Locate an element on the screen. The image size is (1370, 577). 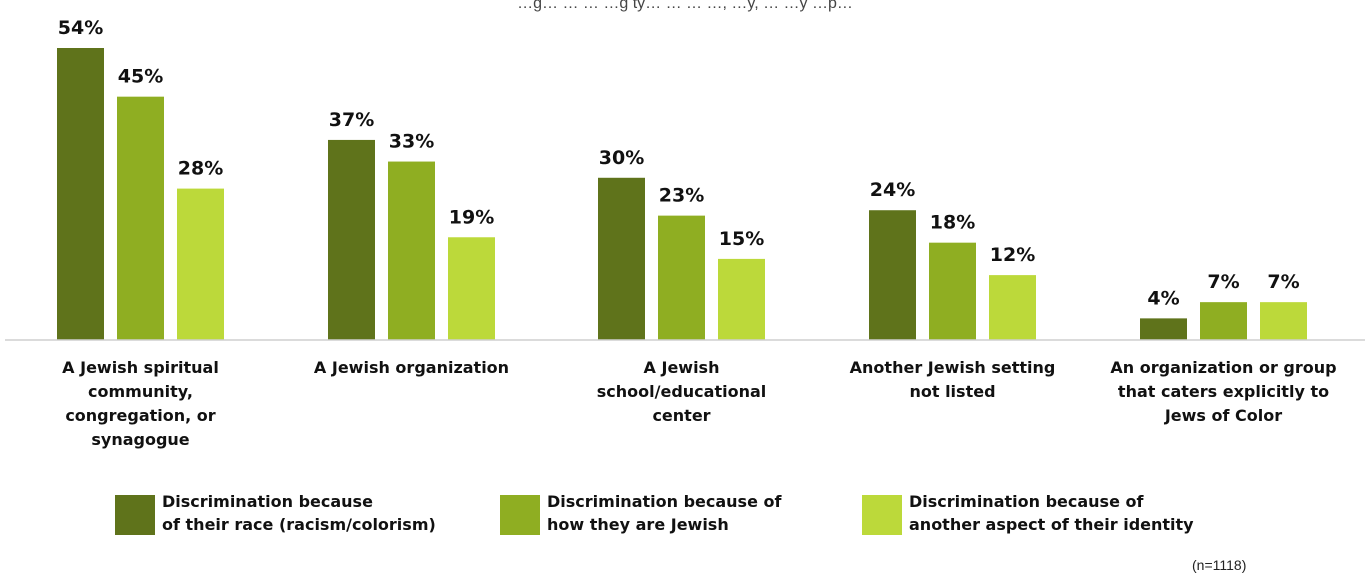
value-label-5-series-1: 4% is located at coordinates (1163, 298).